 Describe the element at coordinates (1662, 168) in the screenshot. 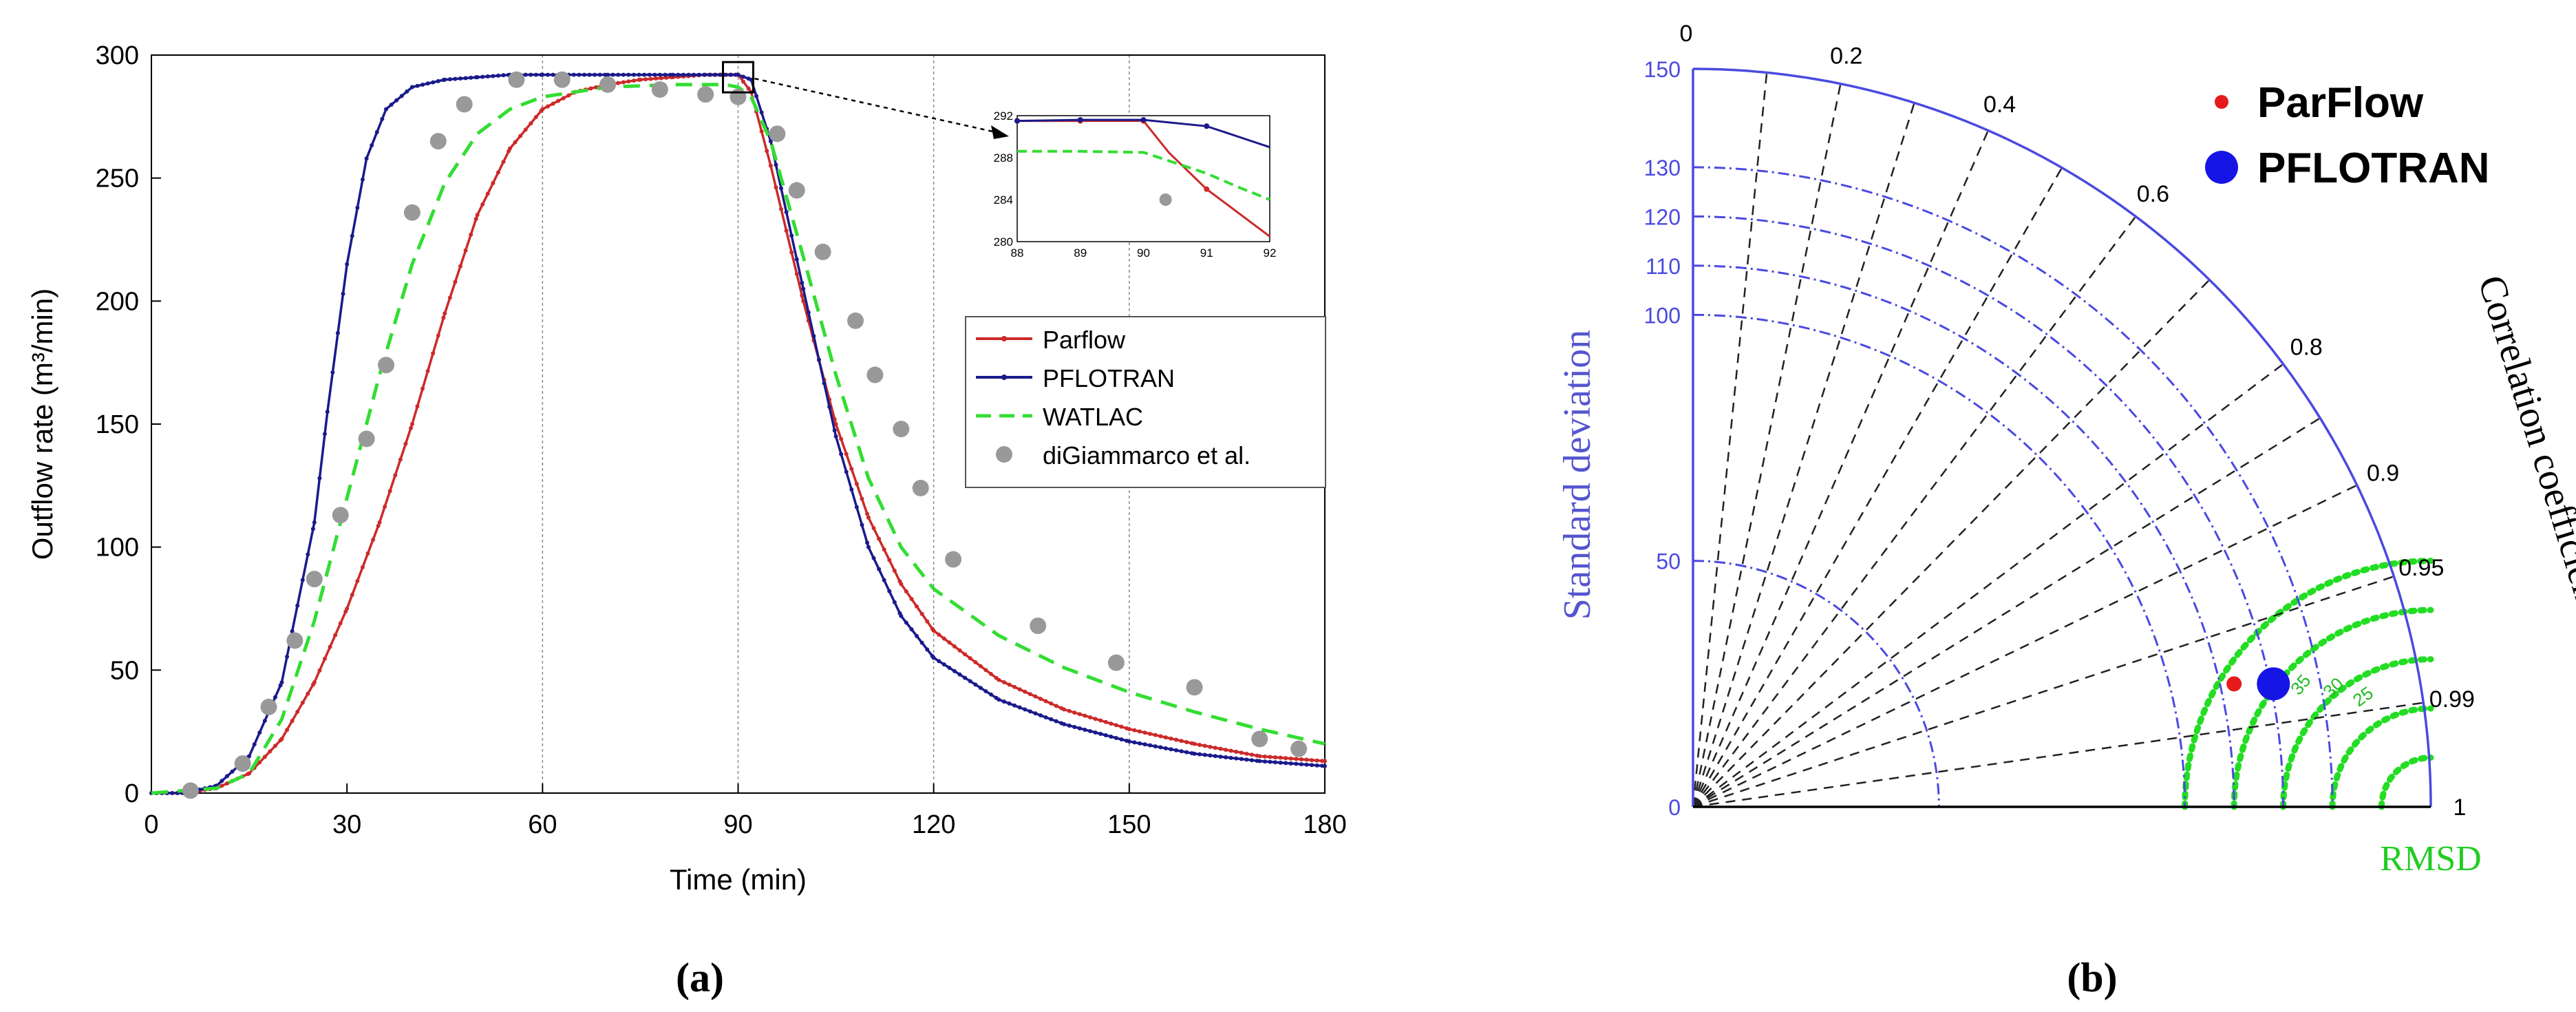

I see `std-tick-130: 130` at that location.